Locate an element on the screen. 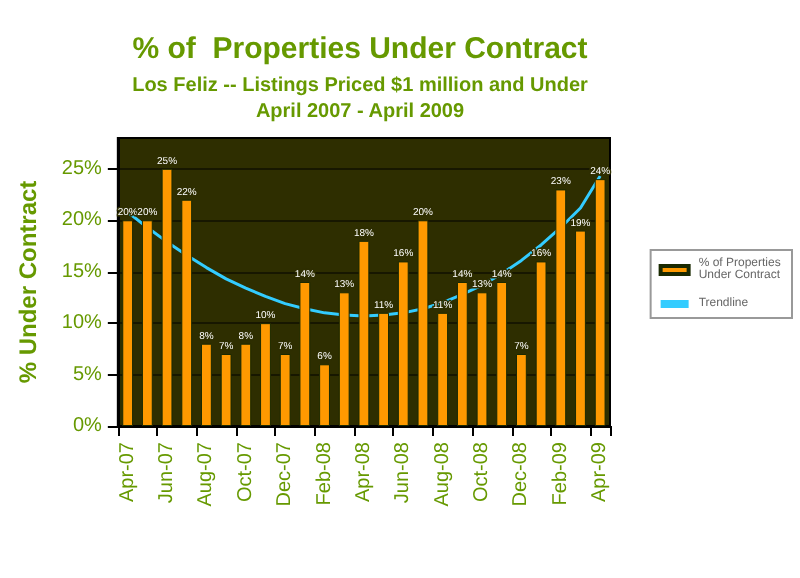 This screenshot has width=800, height=578. y-axis-title: % Under Contract is located at coordinates (28, 282).